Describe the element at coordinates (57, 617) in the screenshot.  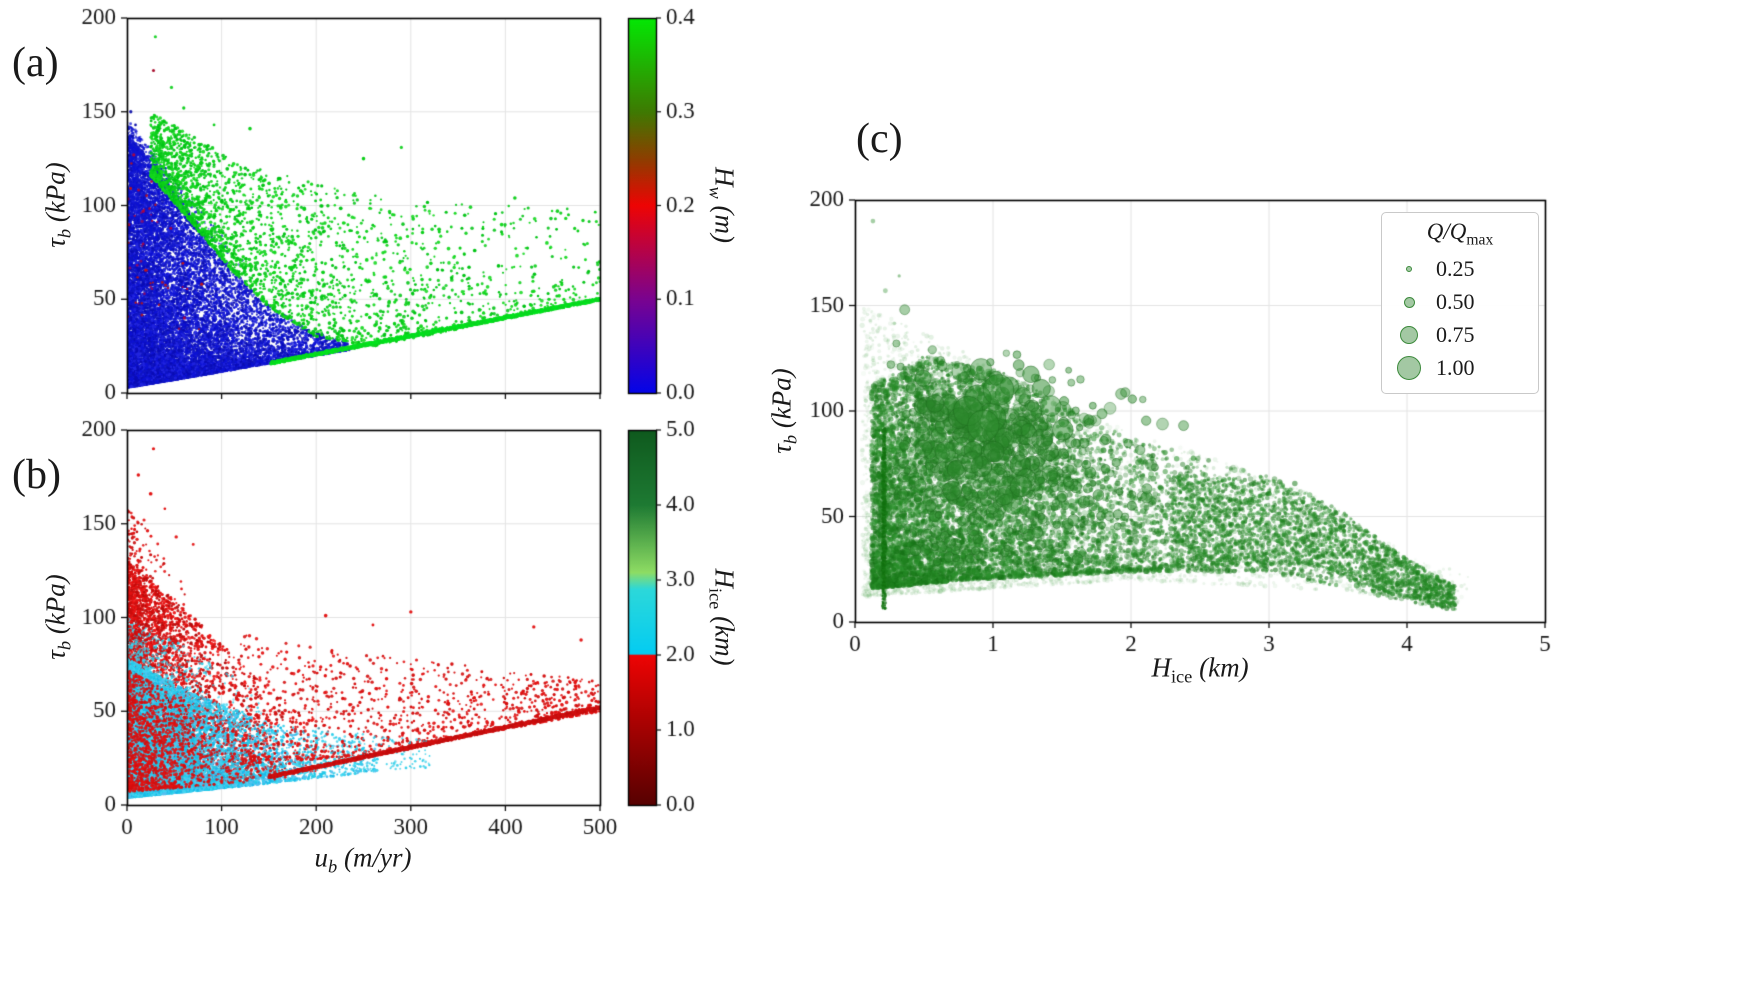
I see `panel-b-ylabel: τb (kPa)` at that location.